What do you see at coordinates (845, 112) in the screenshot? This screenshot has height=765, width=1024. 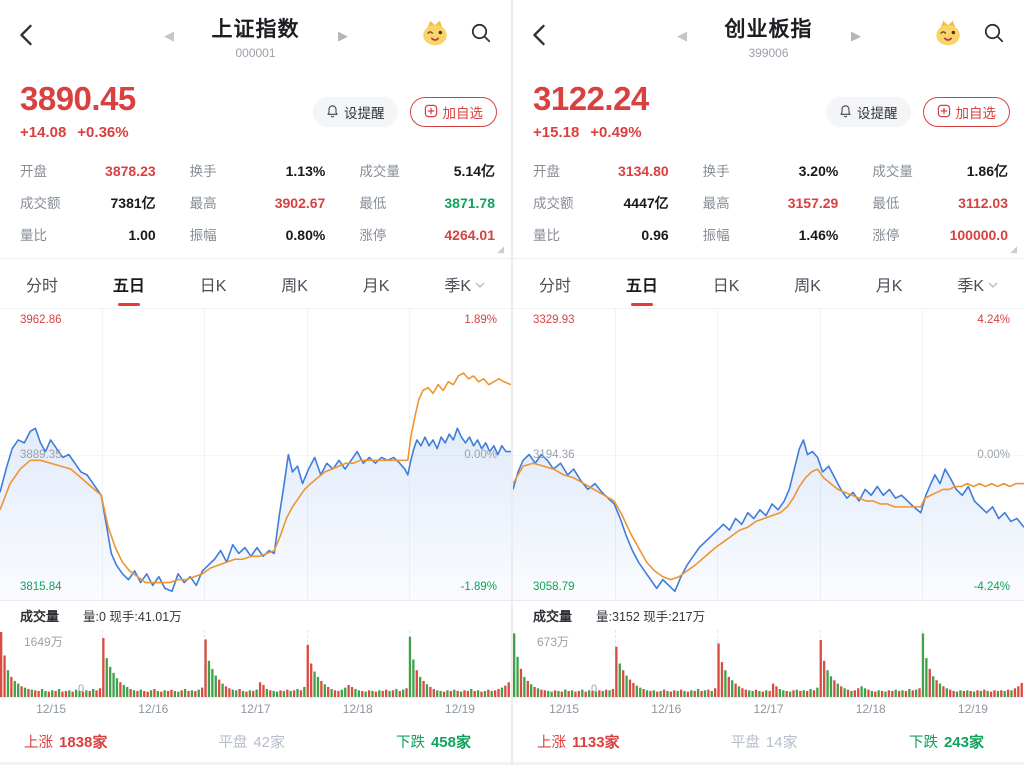 I see `bell-icon` at bounding box center [845, 112].